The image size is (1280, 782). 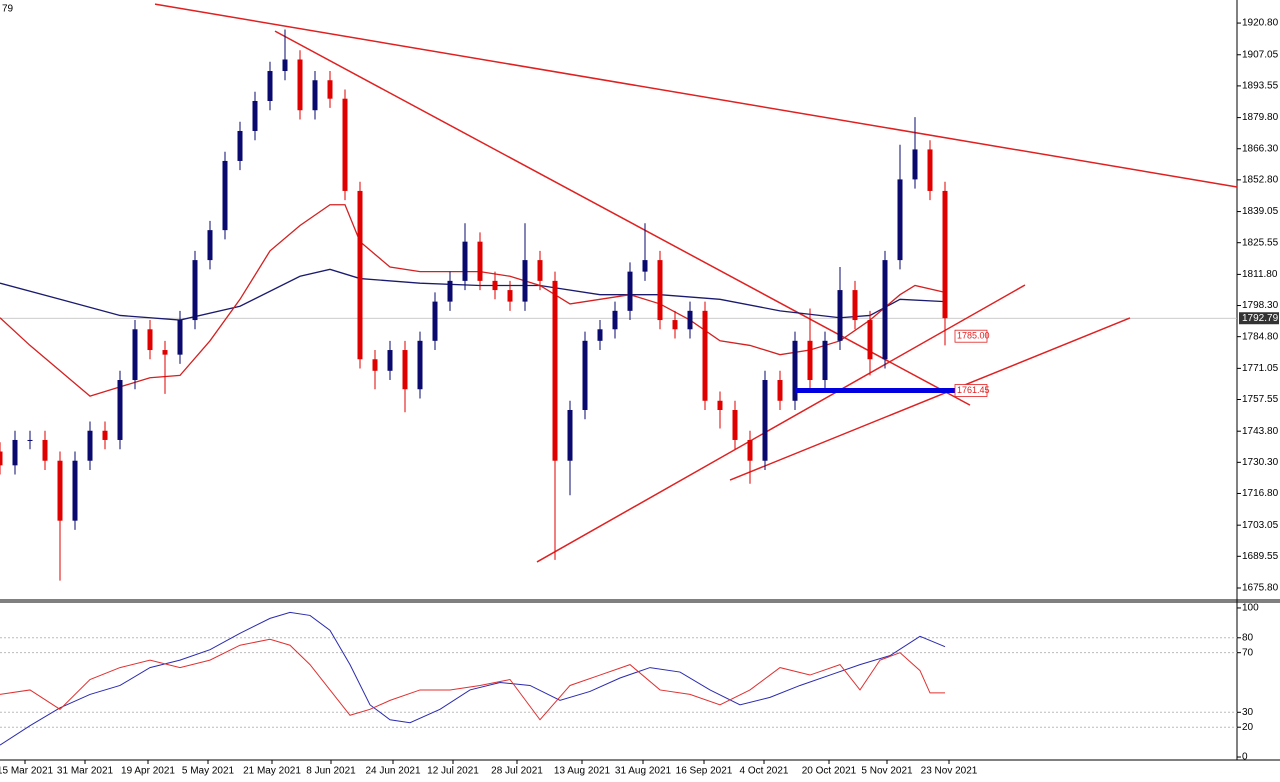 What do you see at coordinates (1260, 588) in the screenshot?
I see `y-tick-label: 1675.80` at bounding box center [1260, 588].